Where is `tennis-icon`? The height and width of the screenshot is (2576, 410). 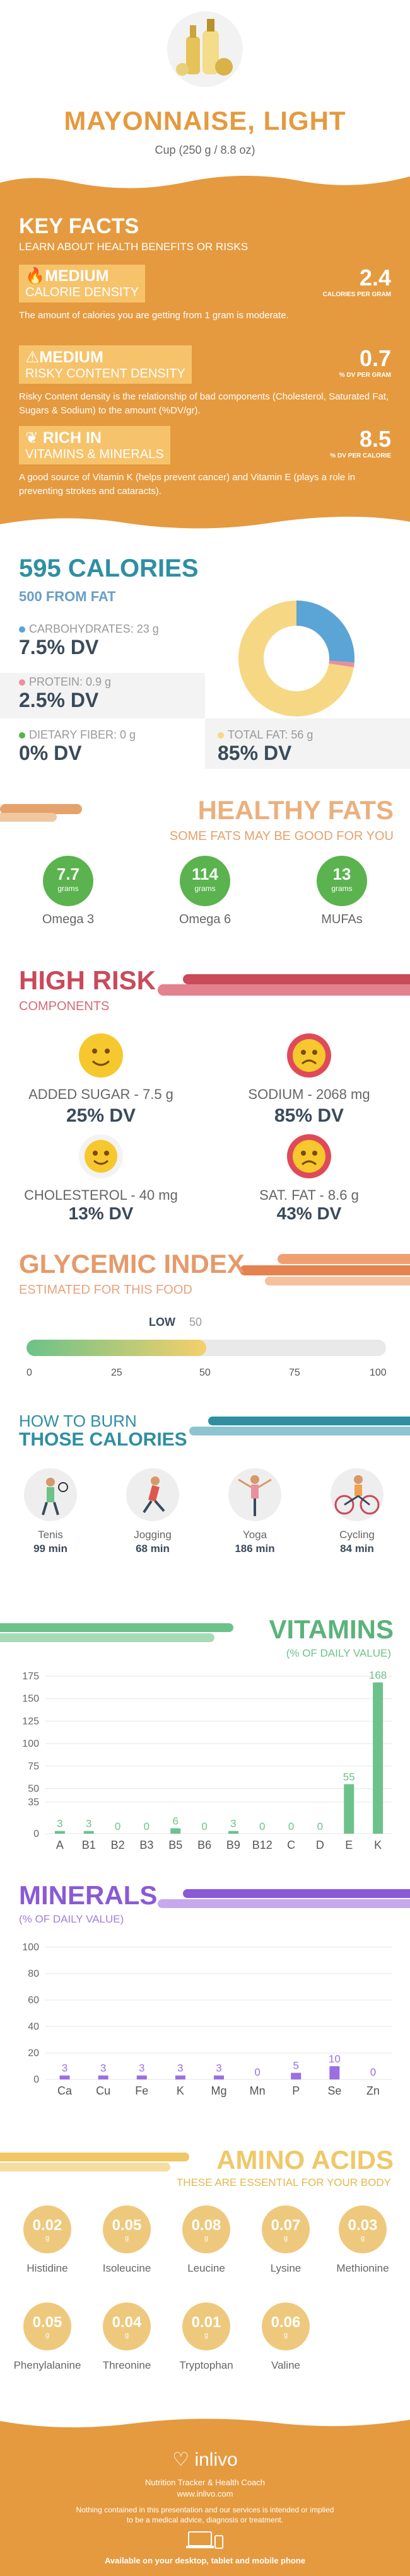
tennis-icon is located at coordinates (50, 1494).